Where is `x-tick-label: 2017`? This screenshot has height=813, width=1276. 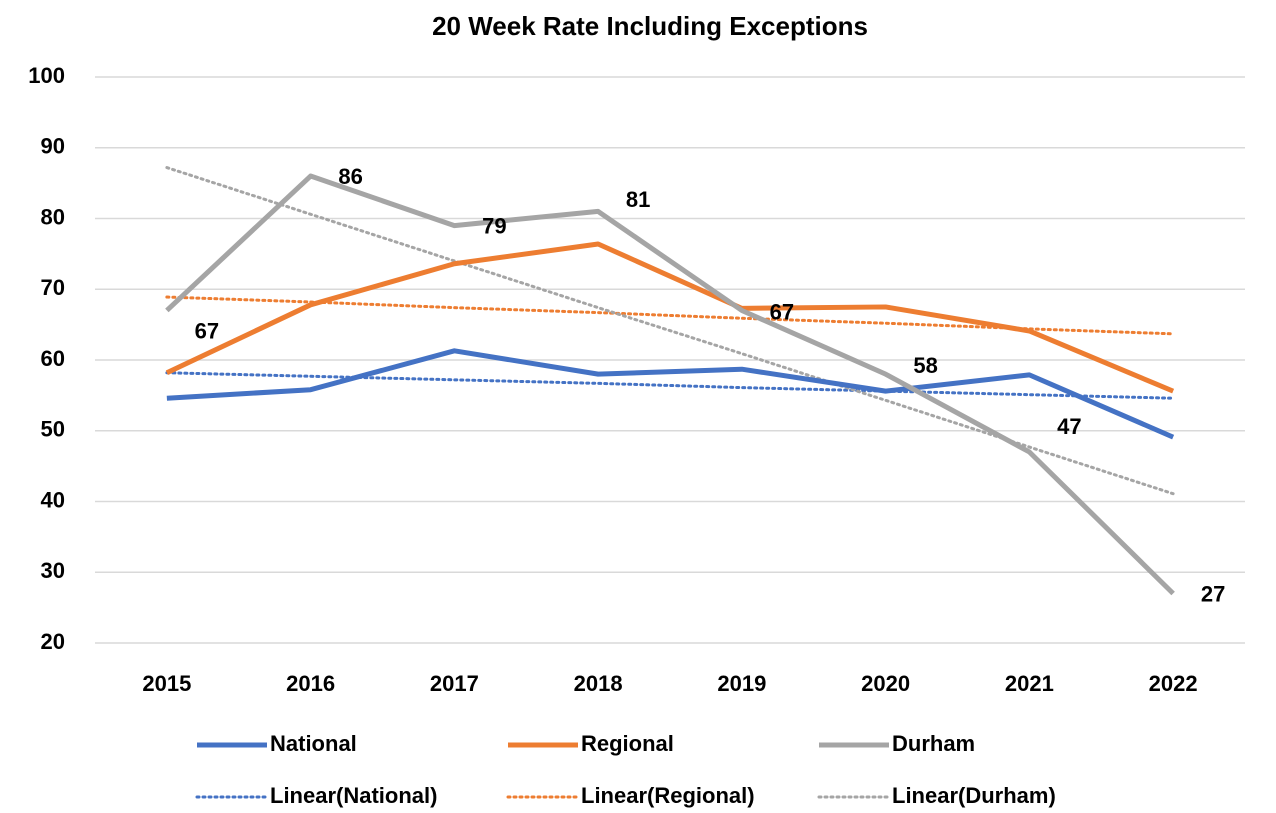
x-tick-label: 2017 is located at coordinates (454, 683).